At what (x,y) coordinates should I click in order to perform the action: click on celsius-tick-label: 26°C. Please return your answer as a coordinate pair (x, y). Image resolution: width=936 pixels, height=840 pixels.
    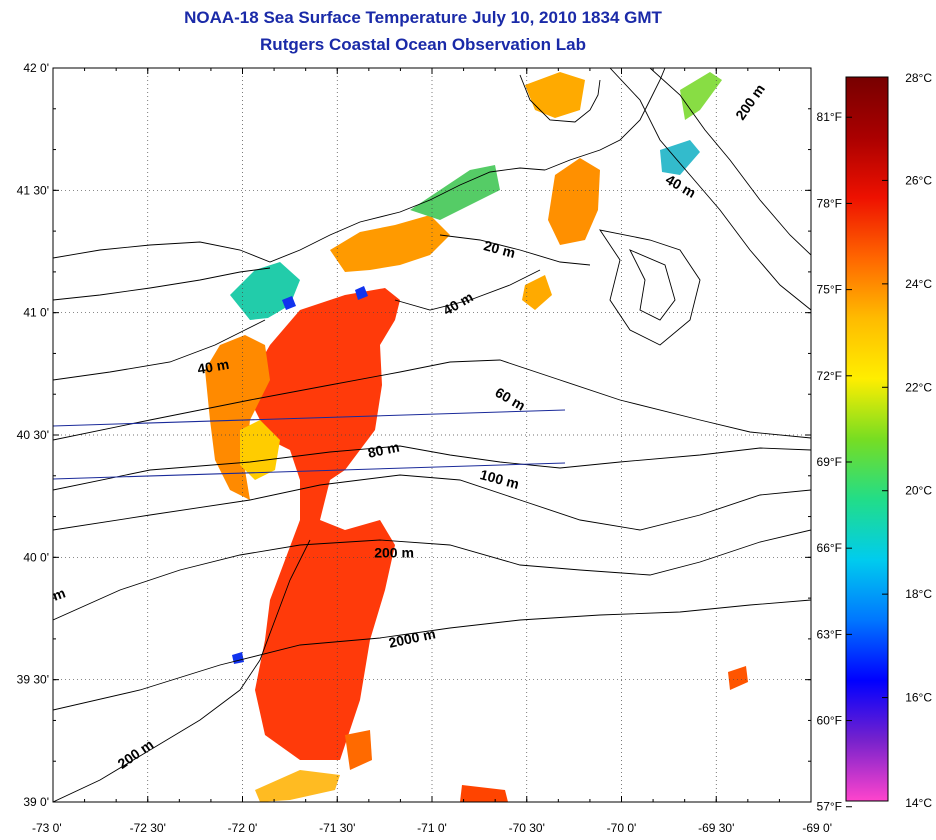
    Looking at the image, I should click on (918, 180).